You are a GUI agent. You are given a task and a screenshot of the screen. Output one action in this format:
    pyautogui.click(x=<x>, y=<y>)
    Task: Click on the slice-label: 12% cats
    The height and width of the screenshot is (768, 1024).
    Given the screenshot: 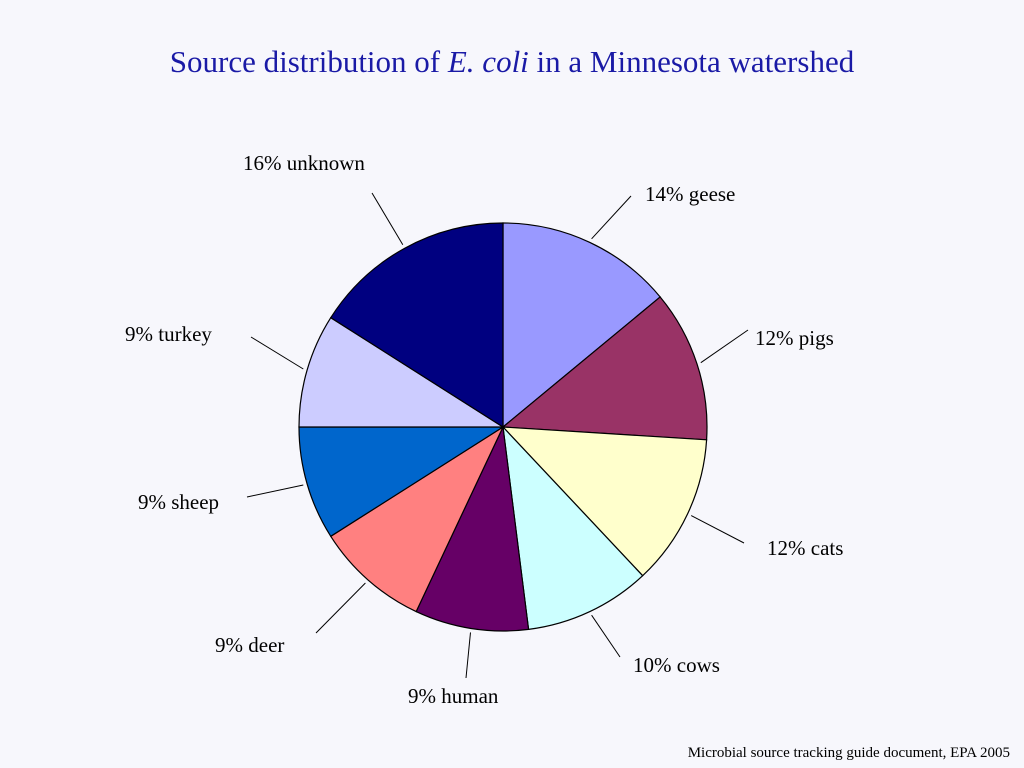 What is the action you would take?
    pyautogui.click(x=805, y=548)
    